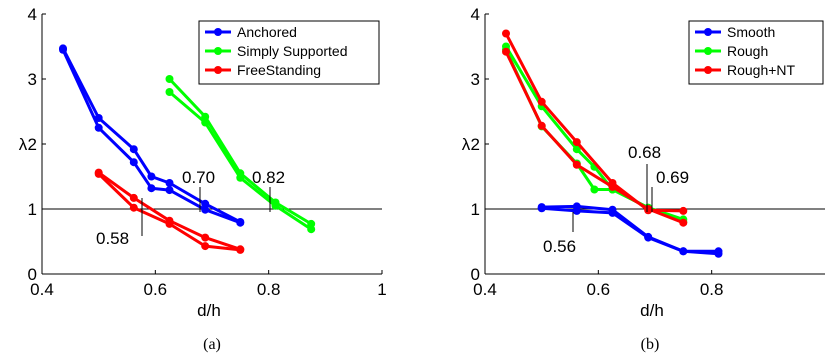 Image resolution: width=826 pixels, height=356 pixels. I want to click on legend: Smooth Rough Rough+NT, so click(756, 52).